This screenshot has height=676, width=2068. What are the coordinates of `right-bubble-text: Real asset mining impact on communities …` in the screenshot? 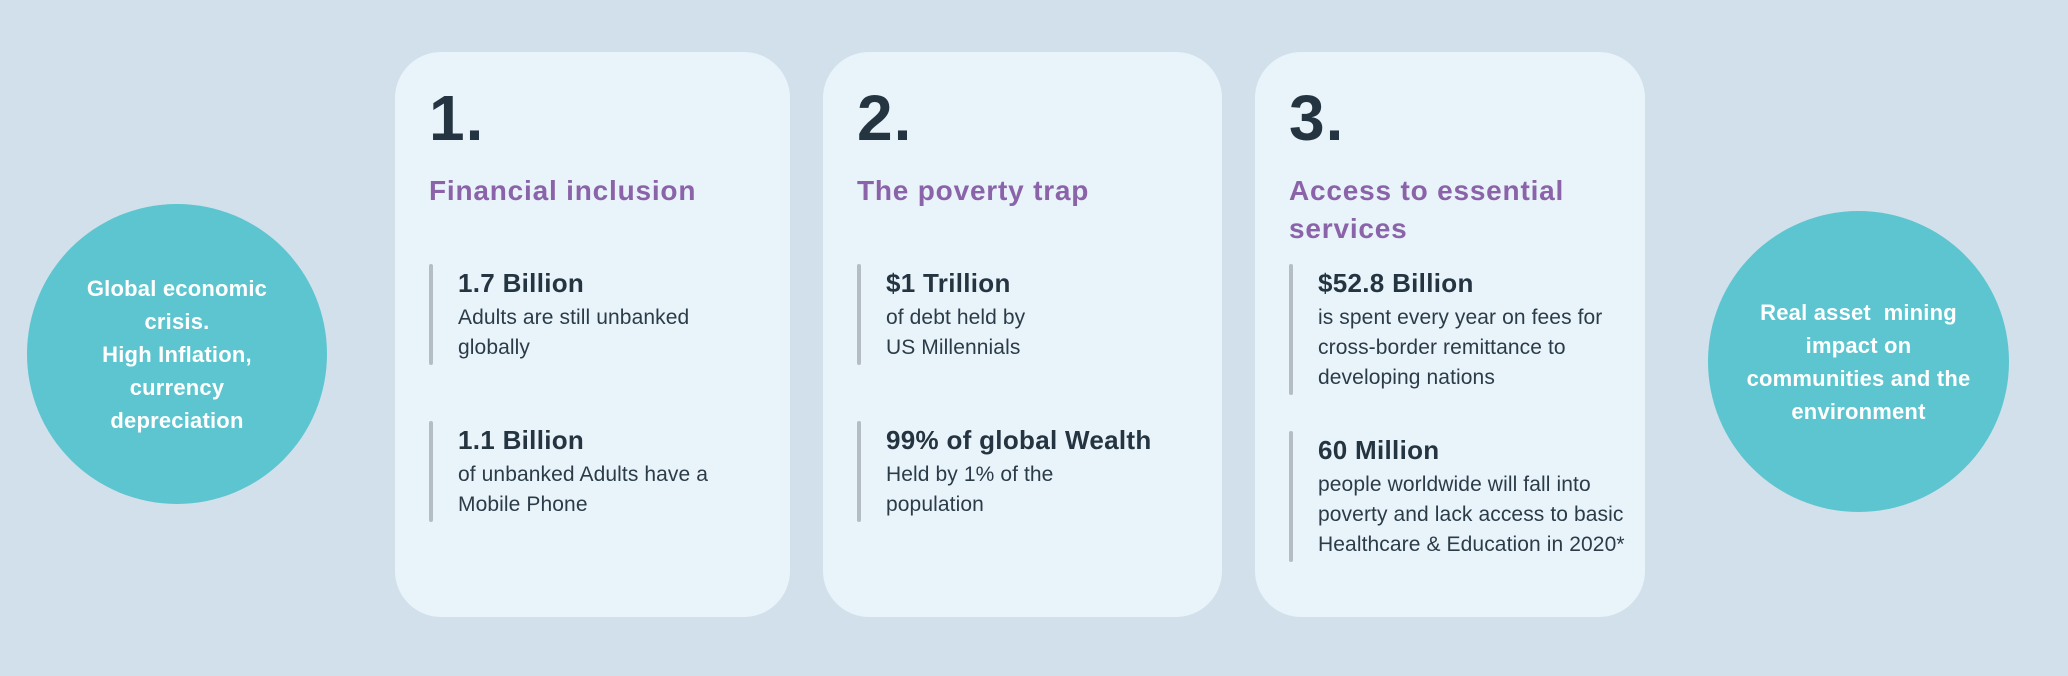 It's located at (1858, 361).